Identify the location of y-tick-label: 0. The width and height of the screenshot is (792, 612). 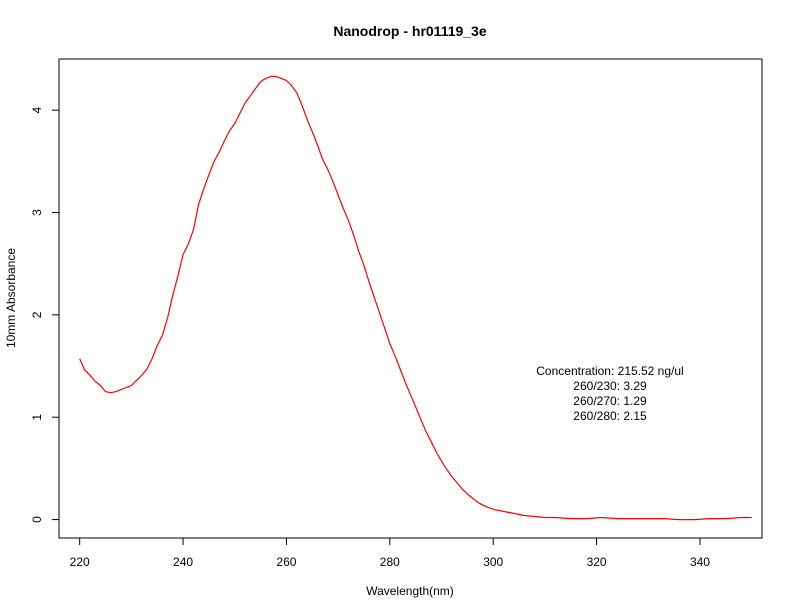
(37, 519).